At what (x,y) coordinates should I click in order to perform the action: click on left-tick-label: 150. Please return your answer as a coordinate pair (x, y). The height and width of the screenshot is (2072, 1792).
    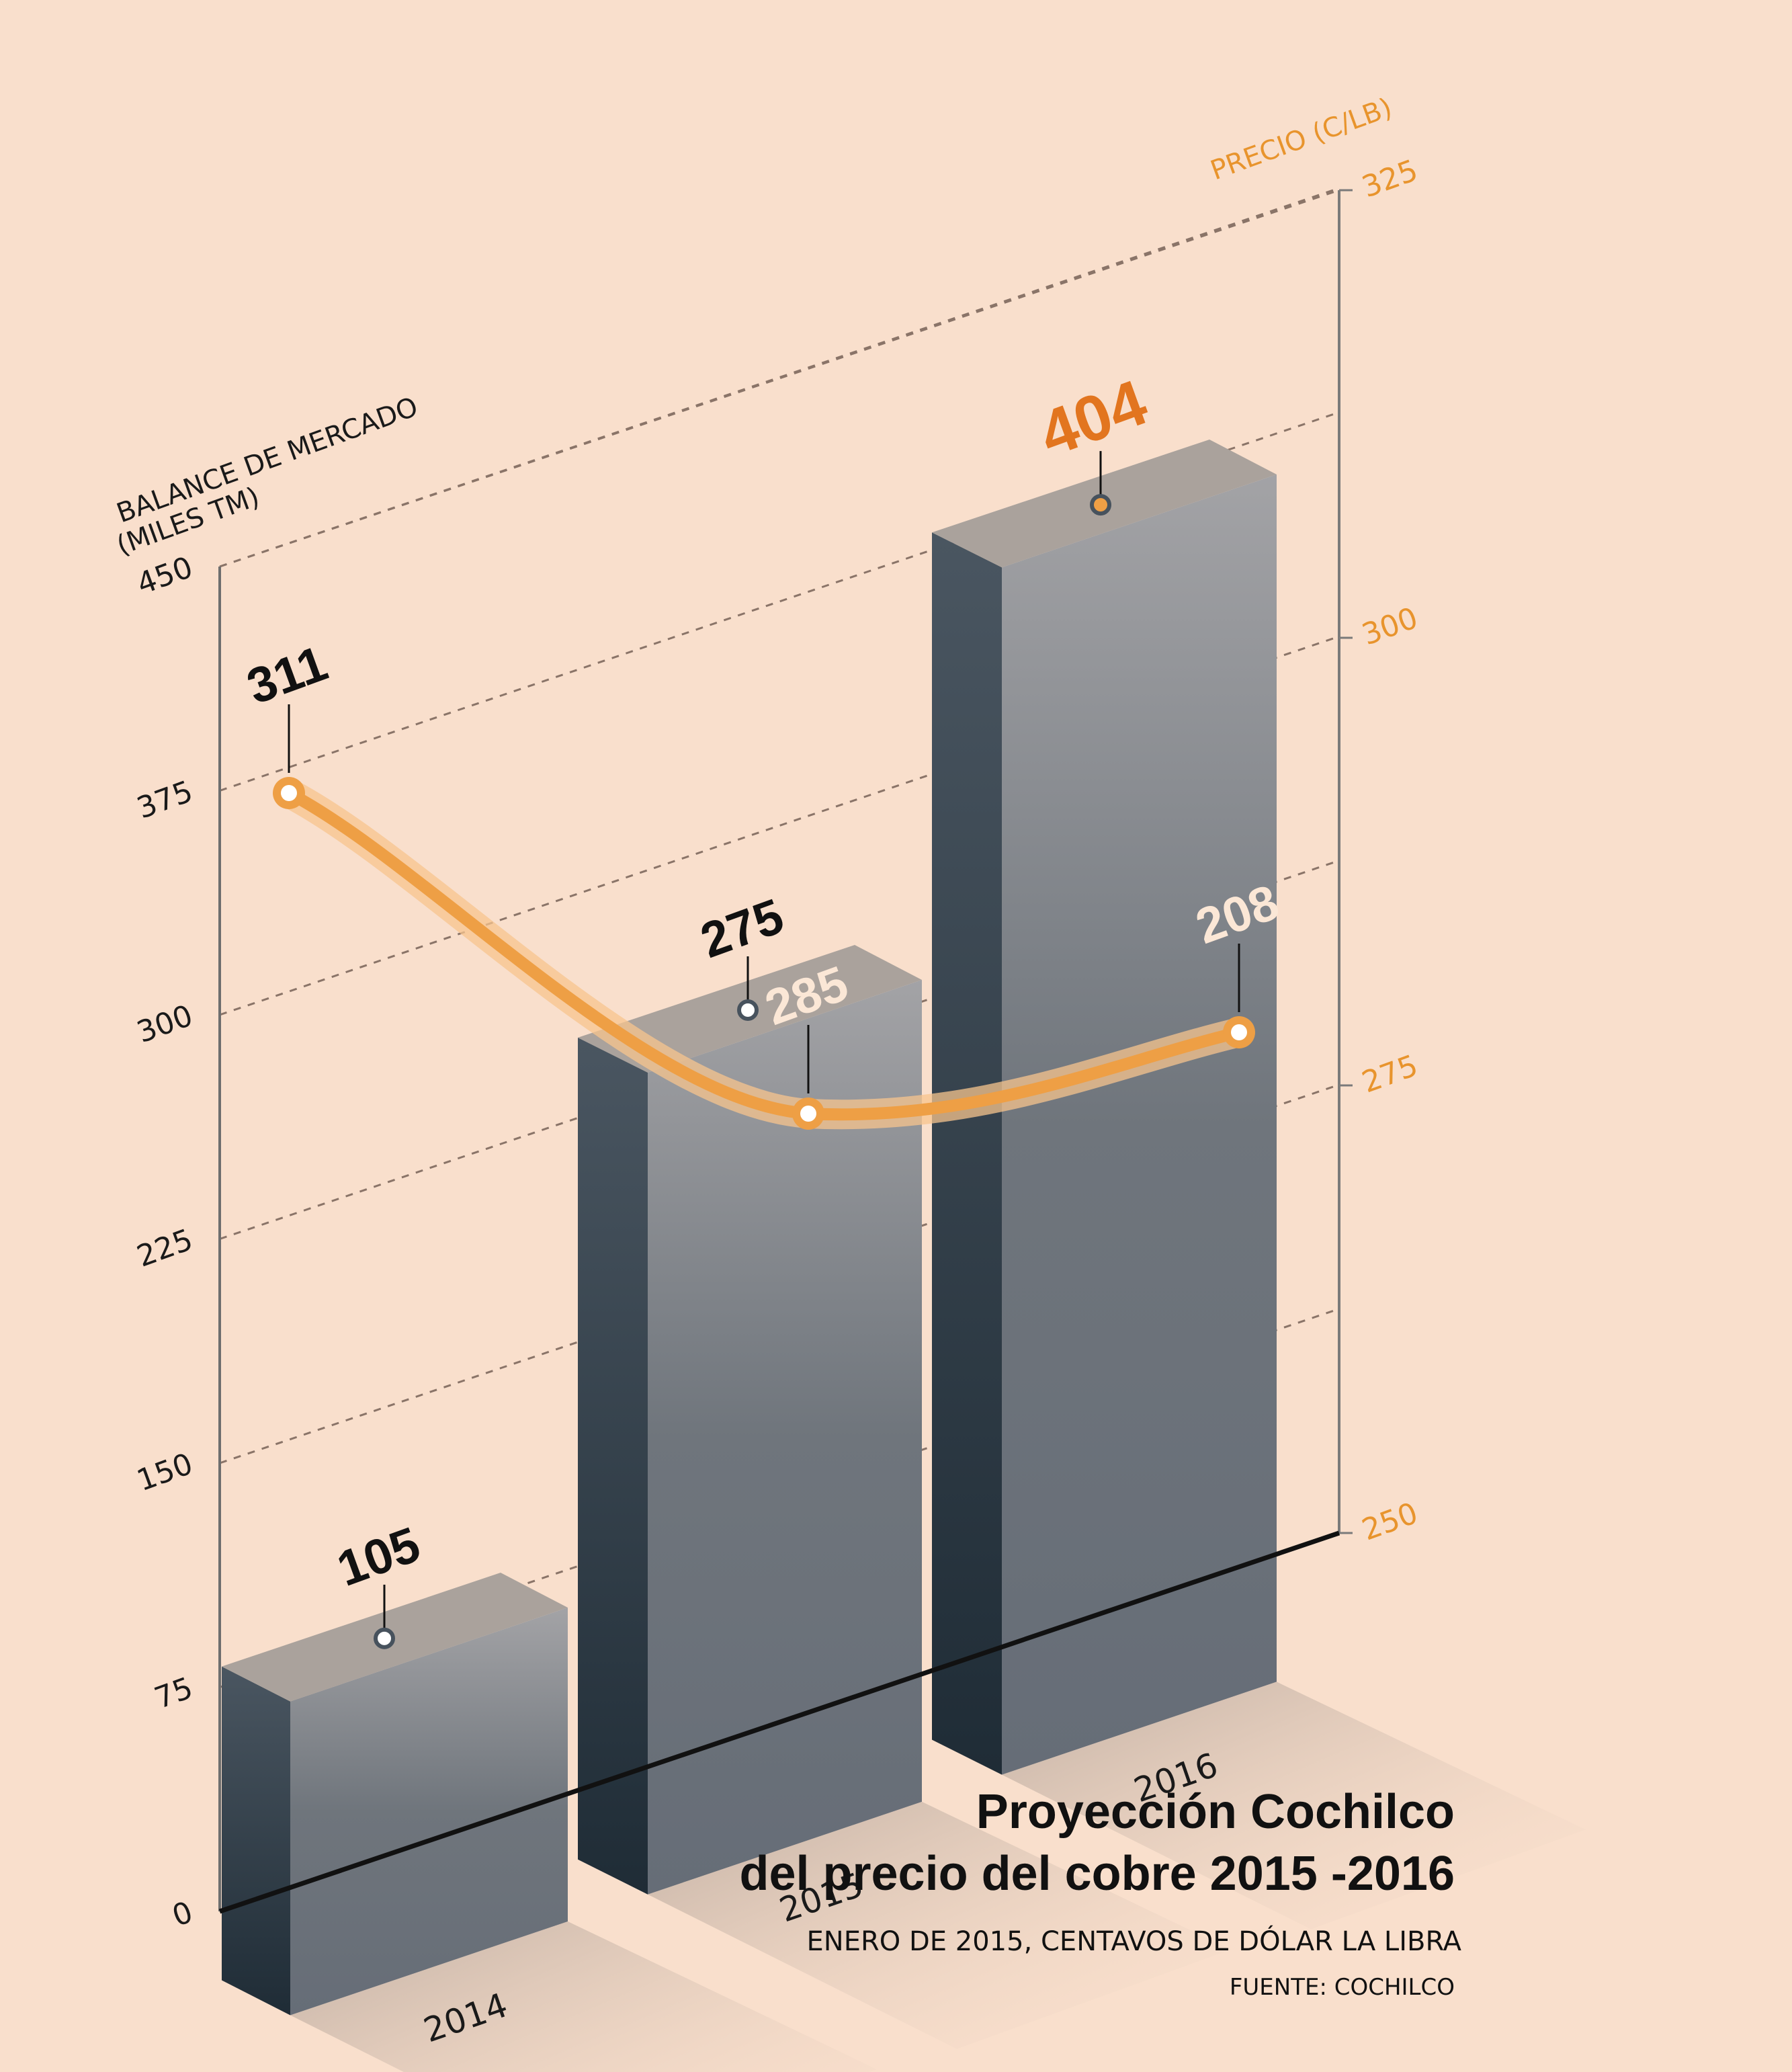
    Looking at the image, I should click on (164, 1473).